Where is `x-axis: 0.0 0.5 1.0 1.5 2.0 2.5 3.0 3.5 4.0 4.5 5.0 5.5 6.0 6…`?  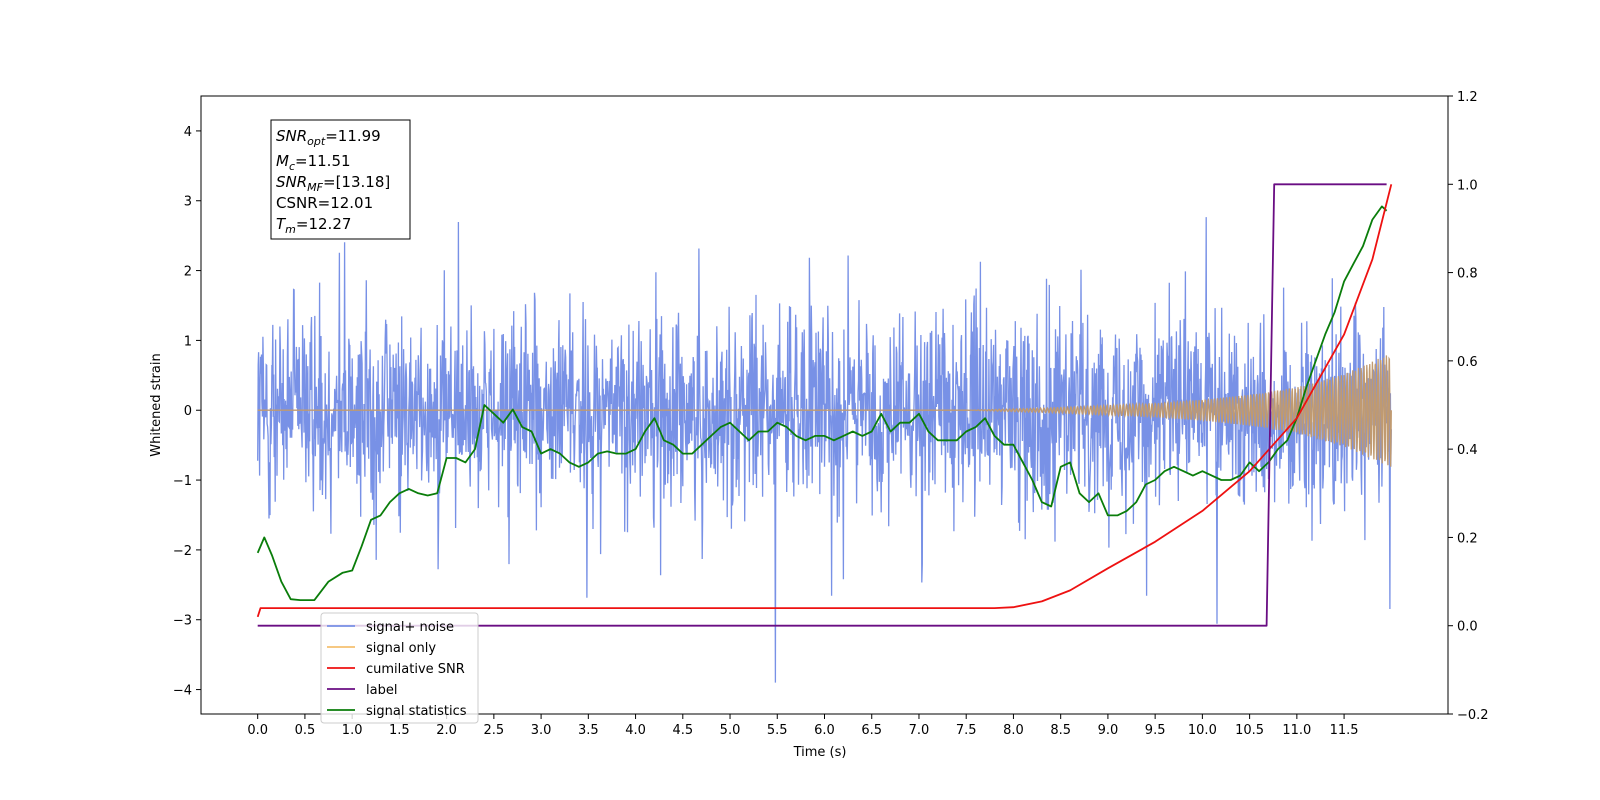 x-axis: 0.0 0.5 1.0 1.5 2.0 2.5 3.0 3.5 4.0 4.5 5.0 5.5 6.0 6… is located at coordinates (803, 726).